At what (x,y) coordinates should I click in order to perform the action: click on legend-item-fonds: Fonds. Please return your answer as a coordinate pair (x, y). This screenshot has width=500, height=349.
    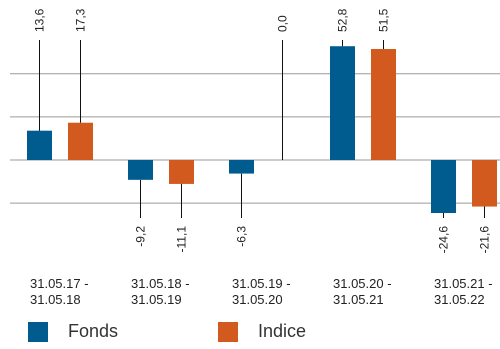
    Looking at the image, I should click on (73, 331).